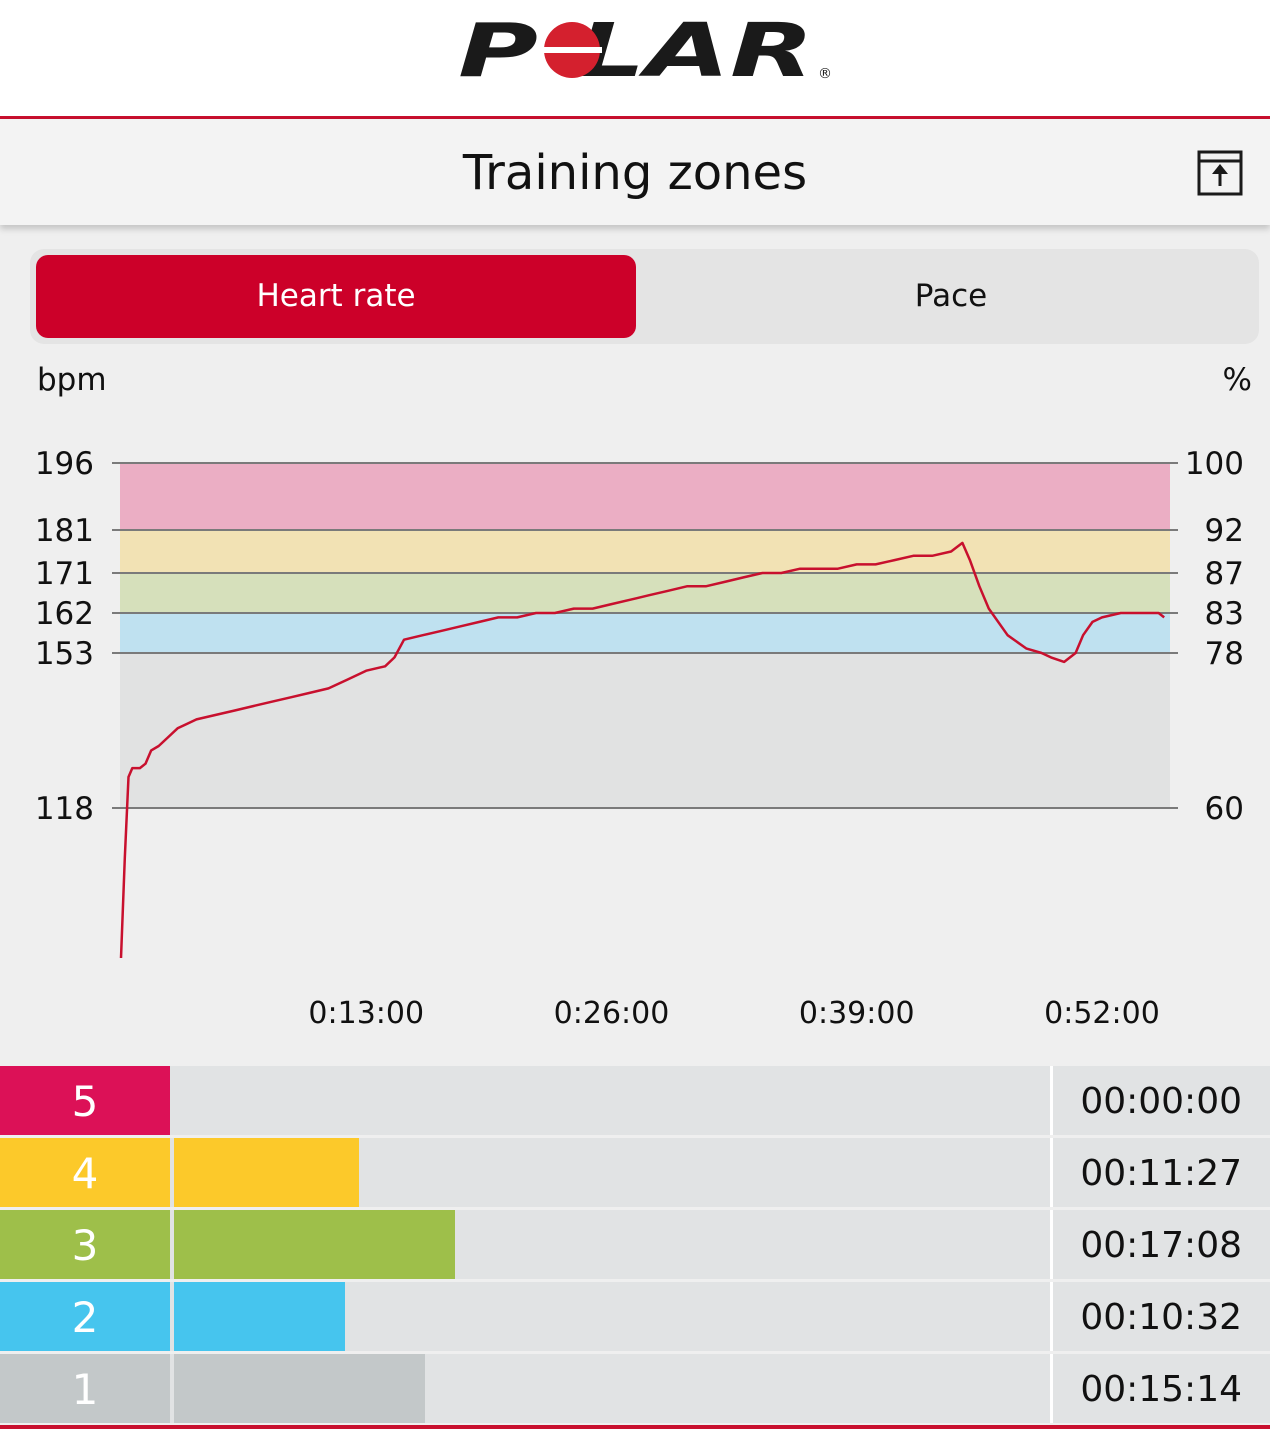  What do you see at coordinates (1224, 531) in the screenshot?
I see `y-tick-percent: 92` at bounding box center [1224, 531].